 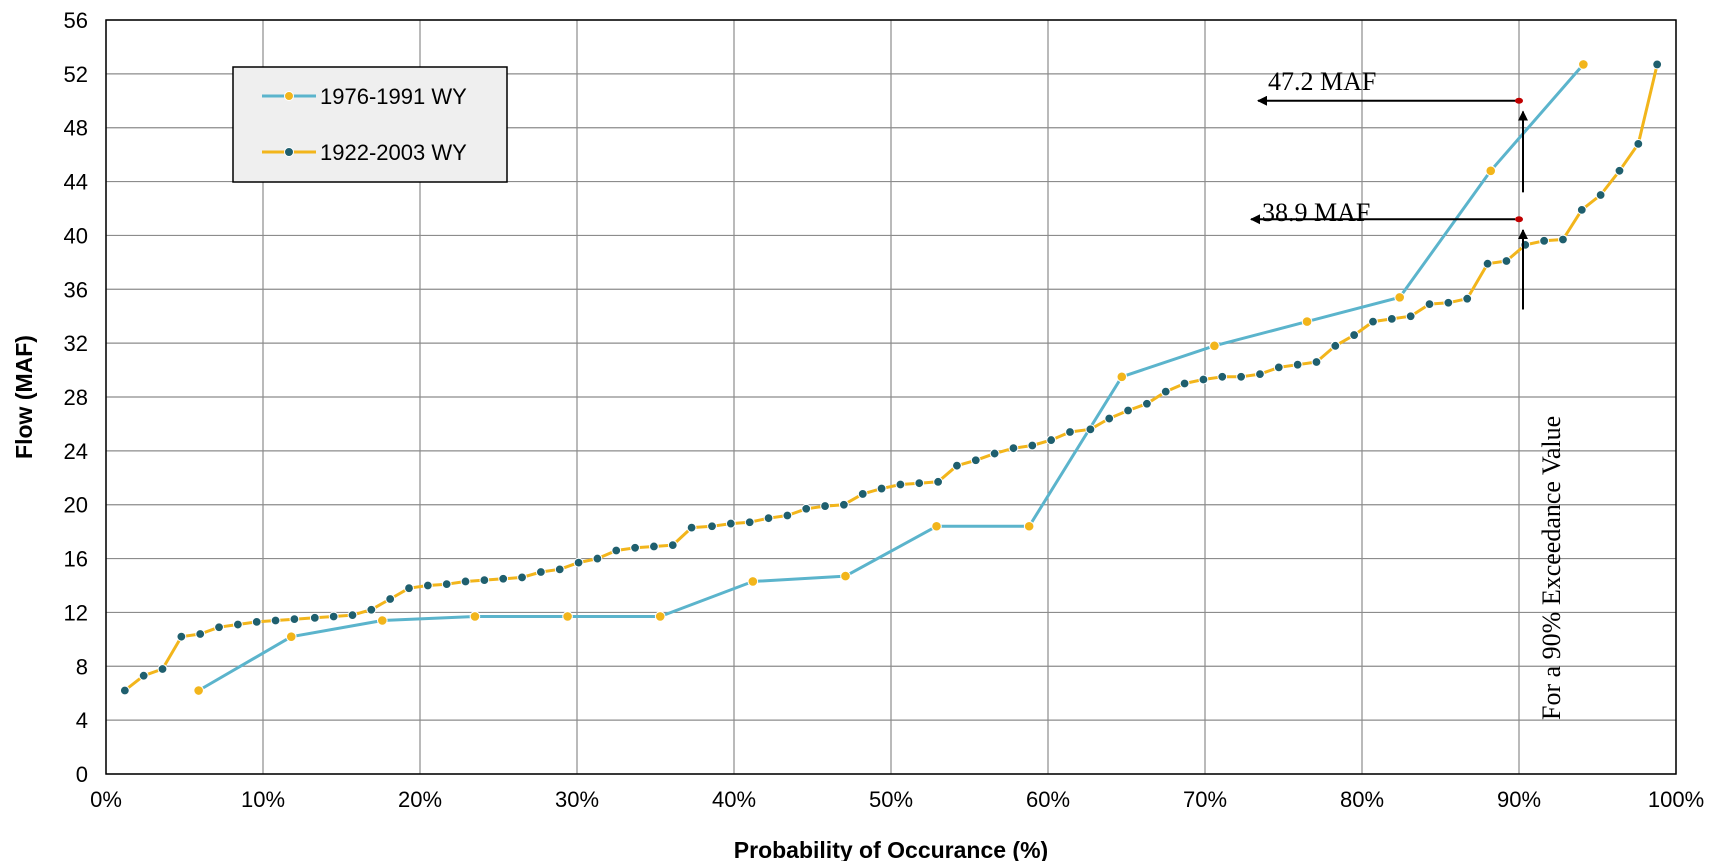 What do you see at coordinates (76, 74) in the screenshot?
I see `y-tick-label: 52` at bounding box center [76, 74].